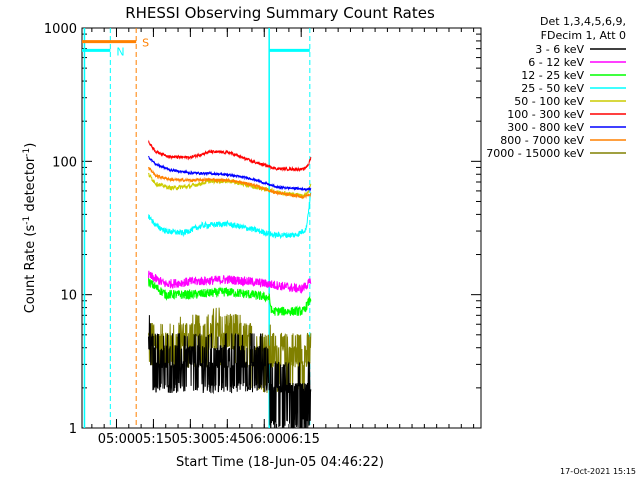  What do you see at coordinates (264, 439) in the screenshot?
I see `x-tick-label: 06:00` at bounding box center [264, 439].